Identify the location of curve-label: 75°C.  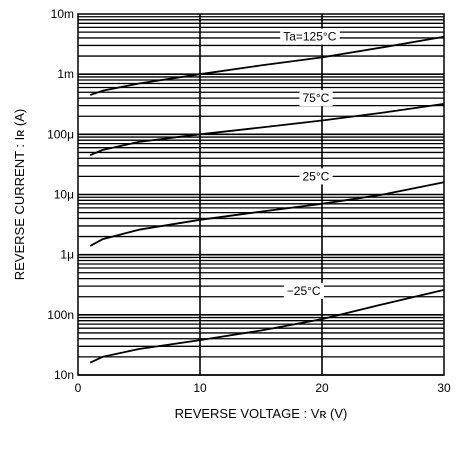
(315, 98).